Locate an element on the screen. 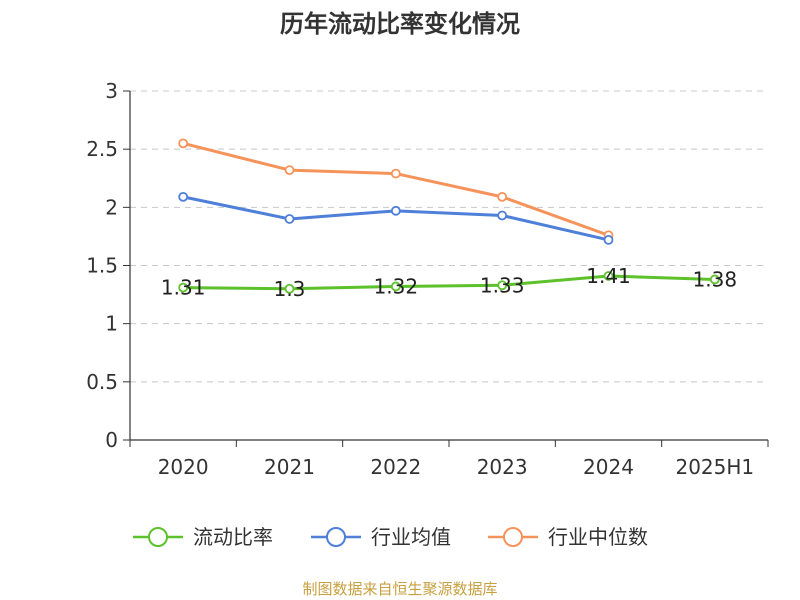 The height and width of the screenshot is (600, 800). y-tick-label: 3 is located at coordinates (111, 91).